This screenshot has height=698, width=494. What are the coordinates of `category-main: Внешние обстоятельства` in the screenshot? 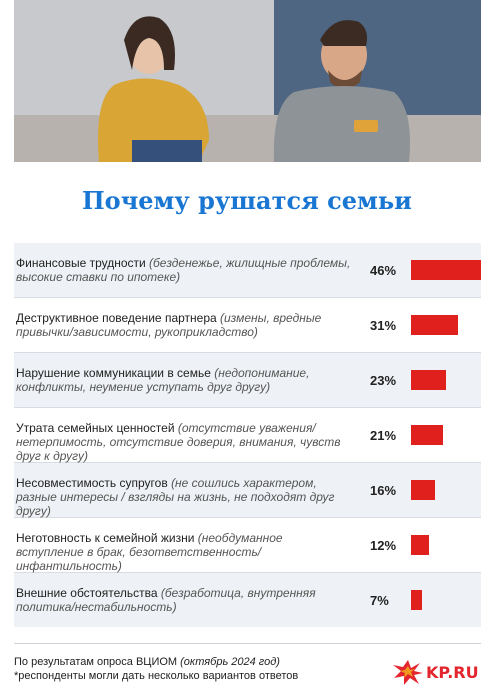 It's located at (88, 593).